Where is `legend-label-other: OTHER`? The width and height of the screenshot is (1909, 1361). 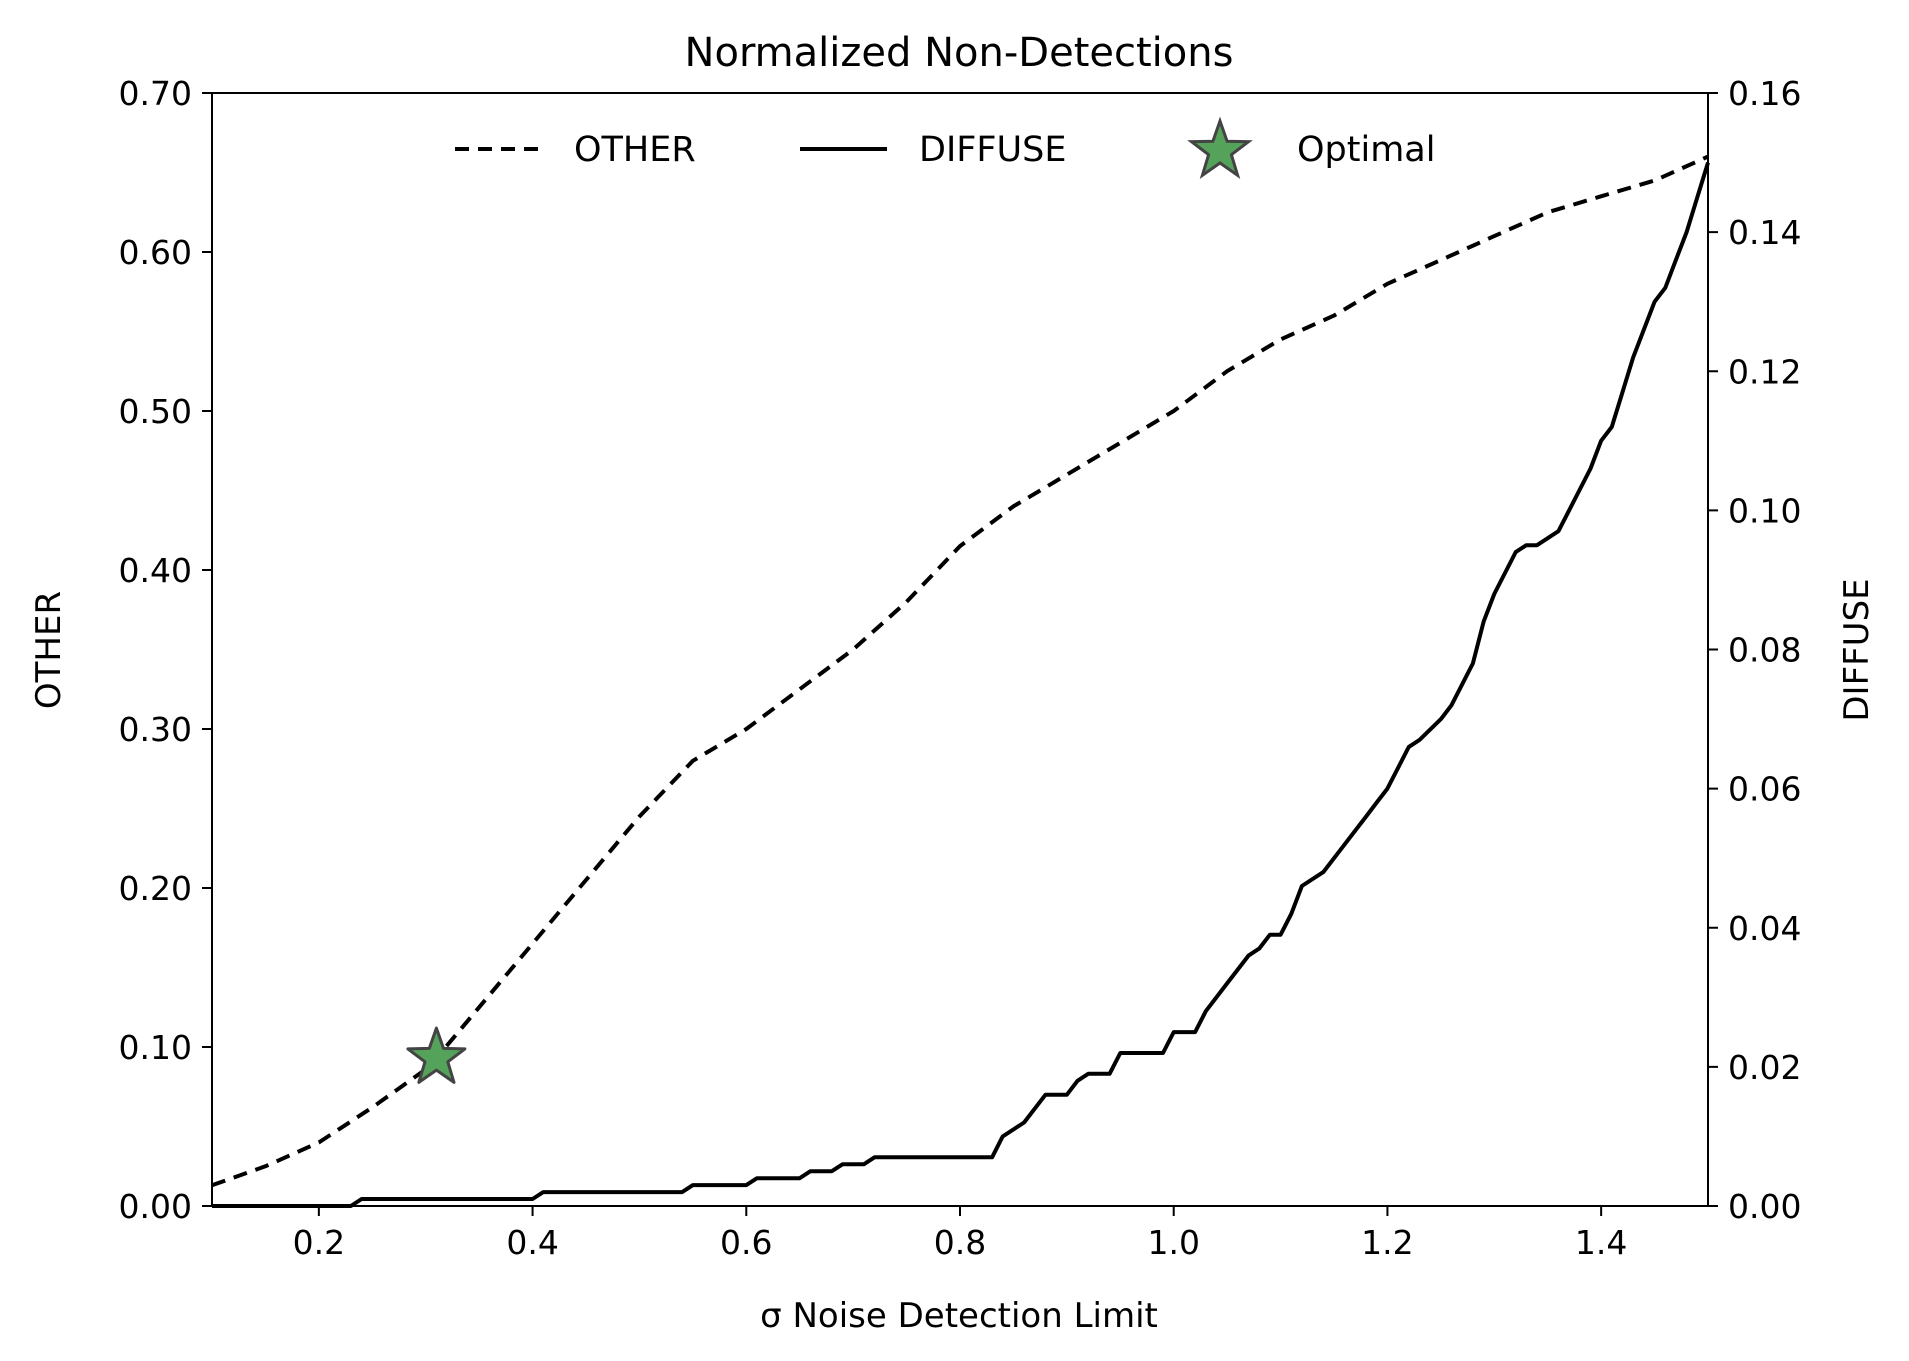
legend-label-other: OTHER is located at coordinates (635, 150).